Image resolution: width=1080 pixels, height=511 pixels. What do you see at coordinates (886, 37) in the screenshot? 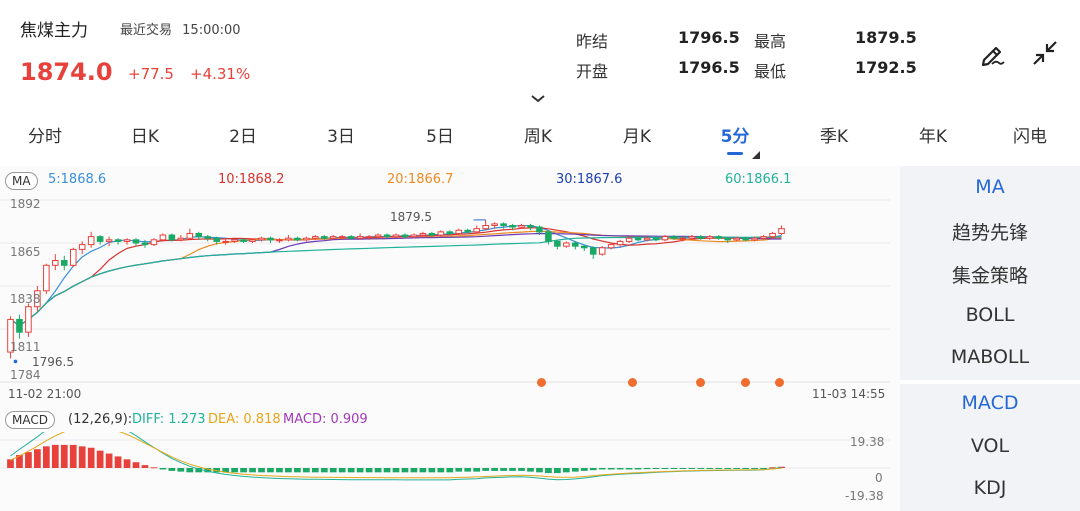
I see `high-value: 1879.5` at bounding box center [886, 37].